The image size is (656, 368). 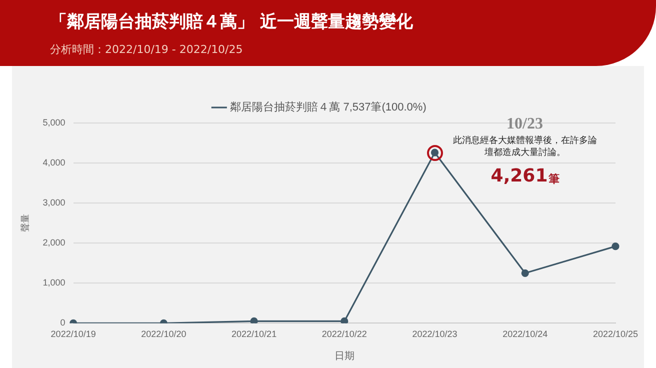 What do you see at coordinates (54, 283) in the screenshot?
I see `y-tick-label: 1,000` at bounding box center [54, 283].